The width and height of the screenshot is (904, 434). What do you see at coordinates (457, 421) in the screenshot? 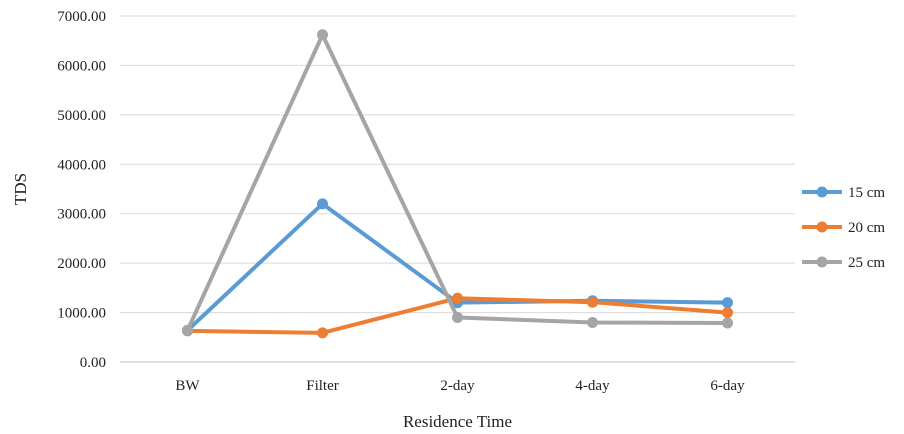
I see `x-axis-title: Residence Time` at bounding box center [457, 421].